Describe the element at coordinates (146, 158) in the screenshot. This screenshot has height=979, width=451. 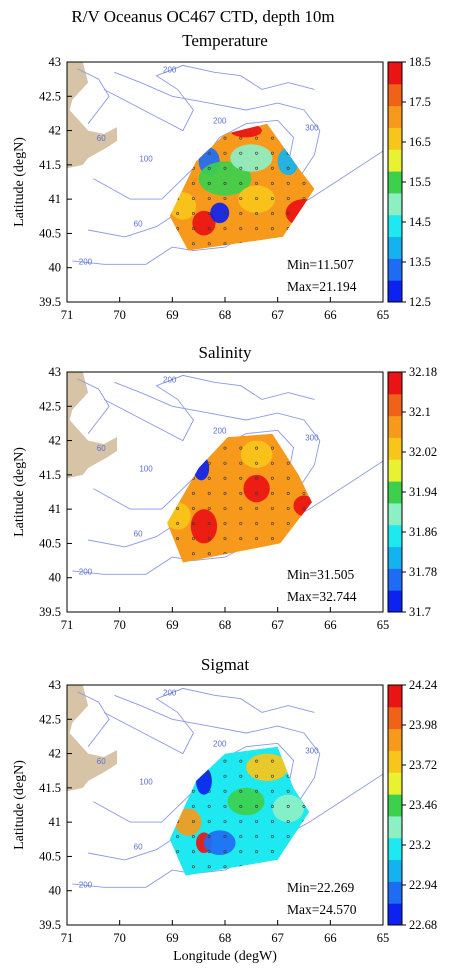
I see `contour-label: 100` at that location.